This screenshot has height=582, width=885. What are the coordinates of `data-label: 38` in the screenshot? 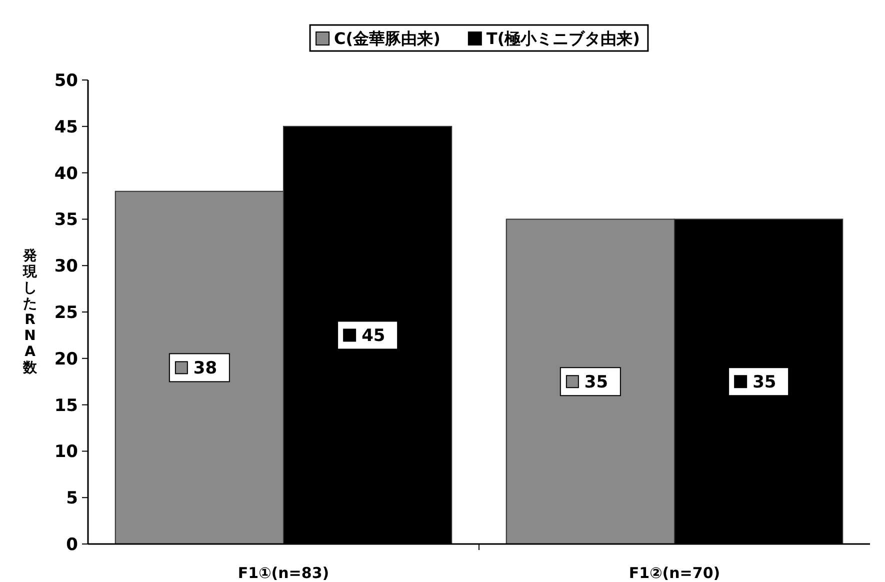 It's located at (205, 368).